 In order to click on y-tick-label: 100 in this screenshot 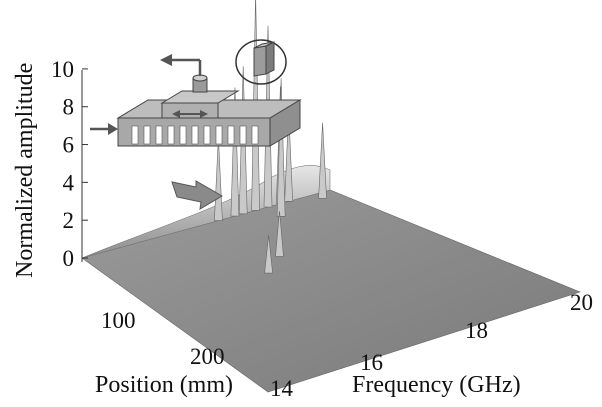, I will do `click(118, 320)`.